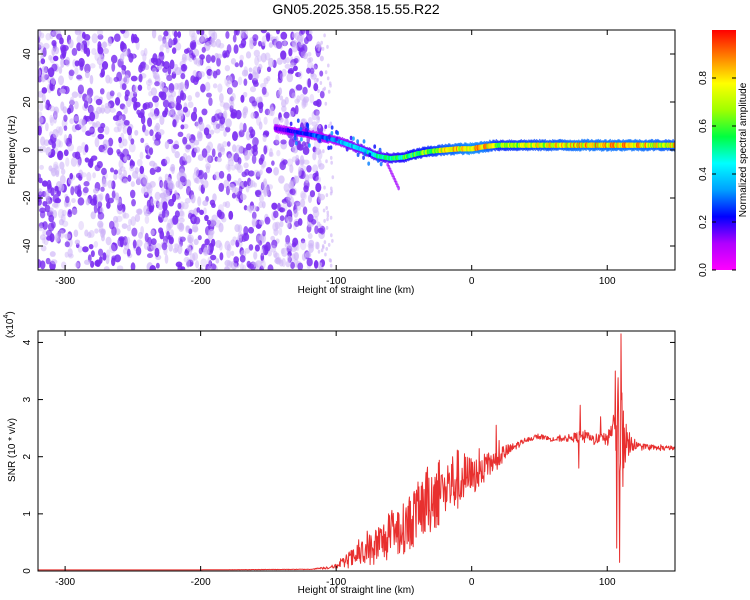  I want to click on spectrogram-ylabel: Frequency (Hz), so click(12, 150).